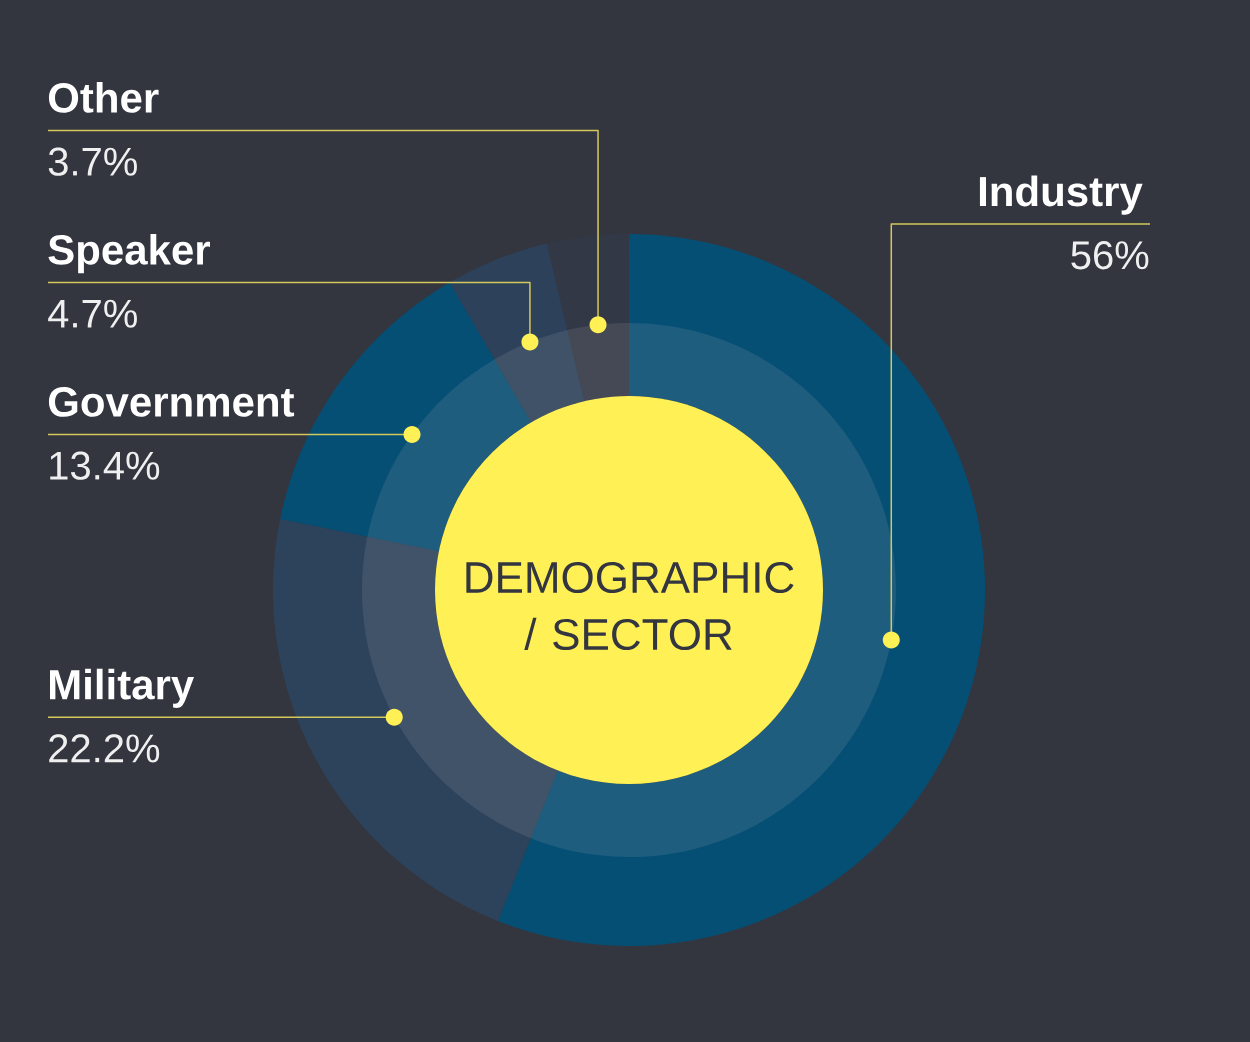 The width and height of the screenshot is (1250, 1042). Describe the element at coordinates (171, 402) in the screenshot. I see `slice-label: Government` at that location.